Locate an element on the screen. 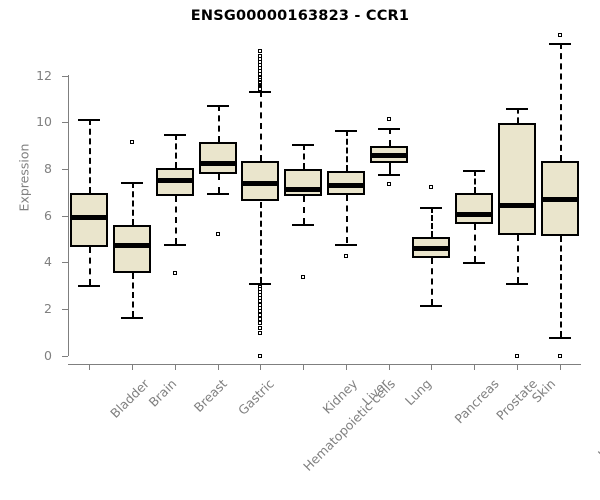  x-tick-label-lung: Lung is located at coordinates (417, 392).